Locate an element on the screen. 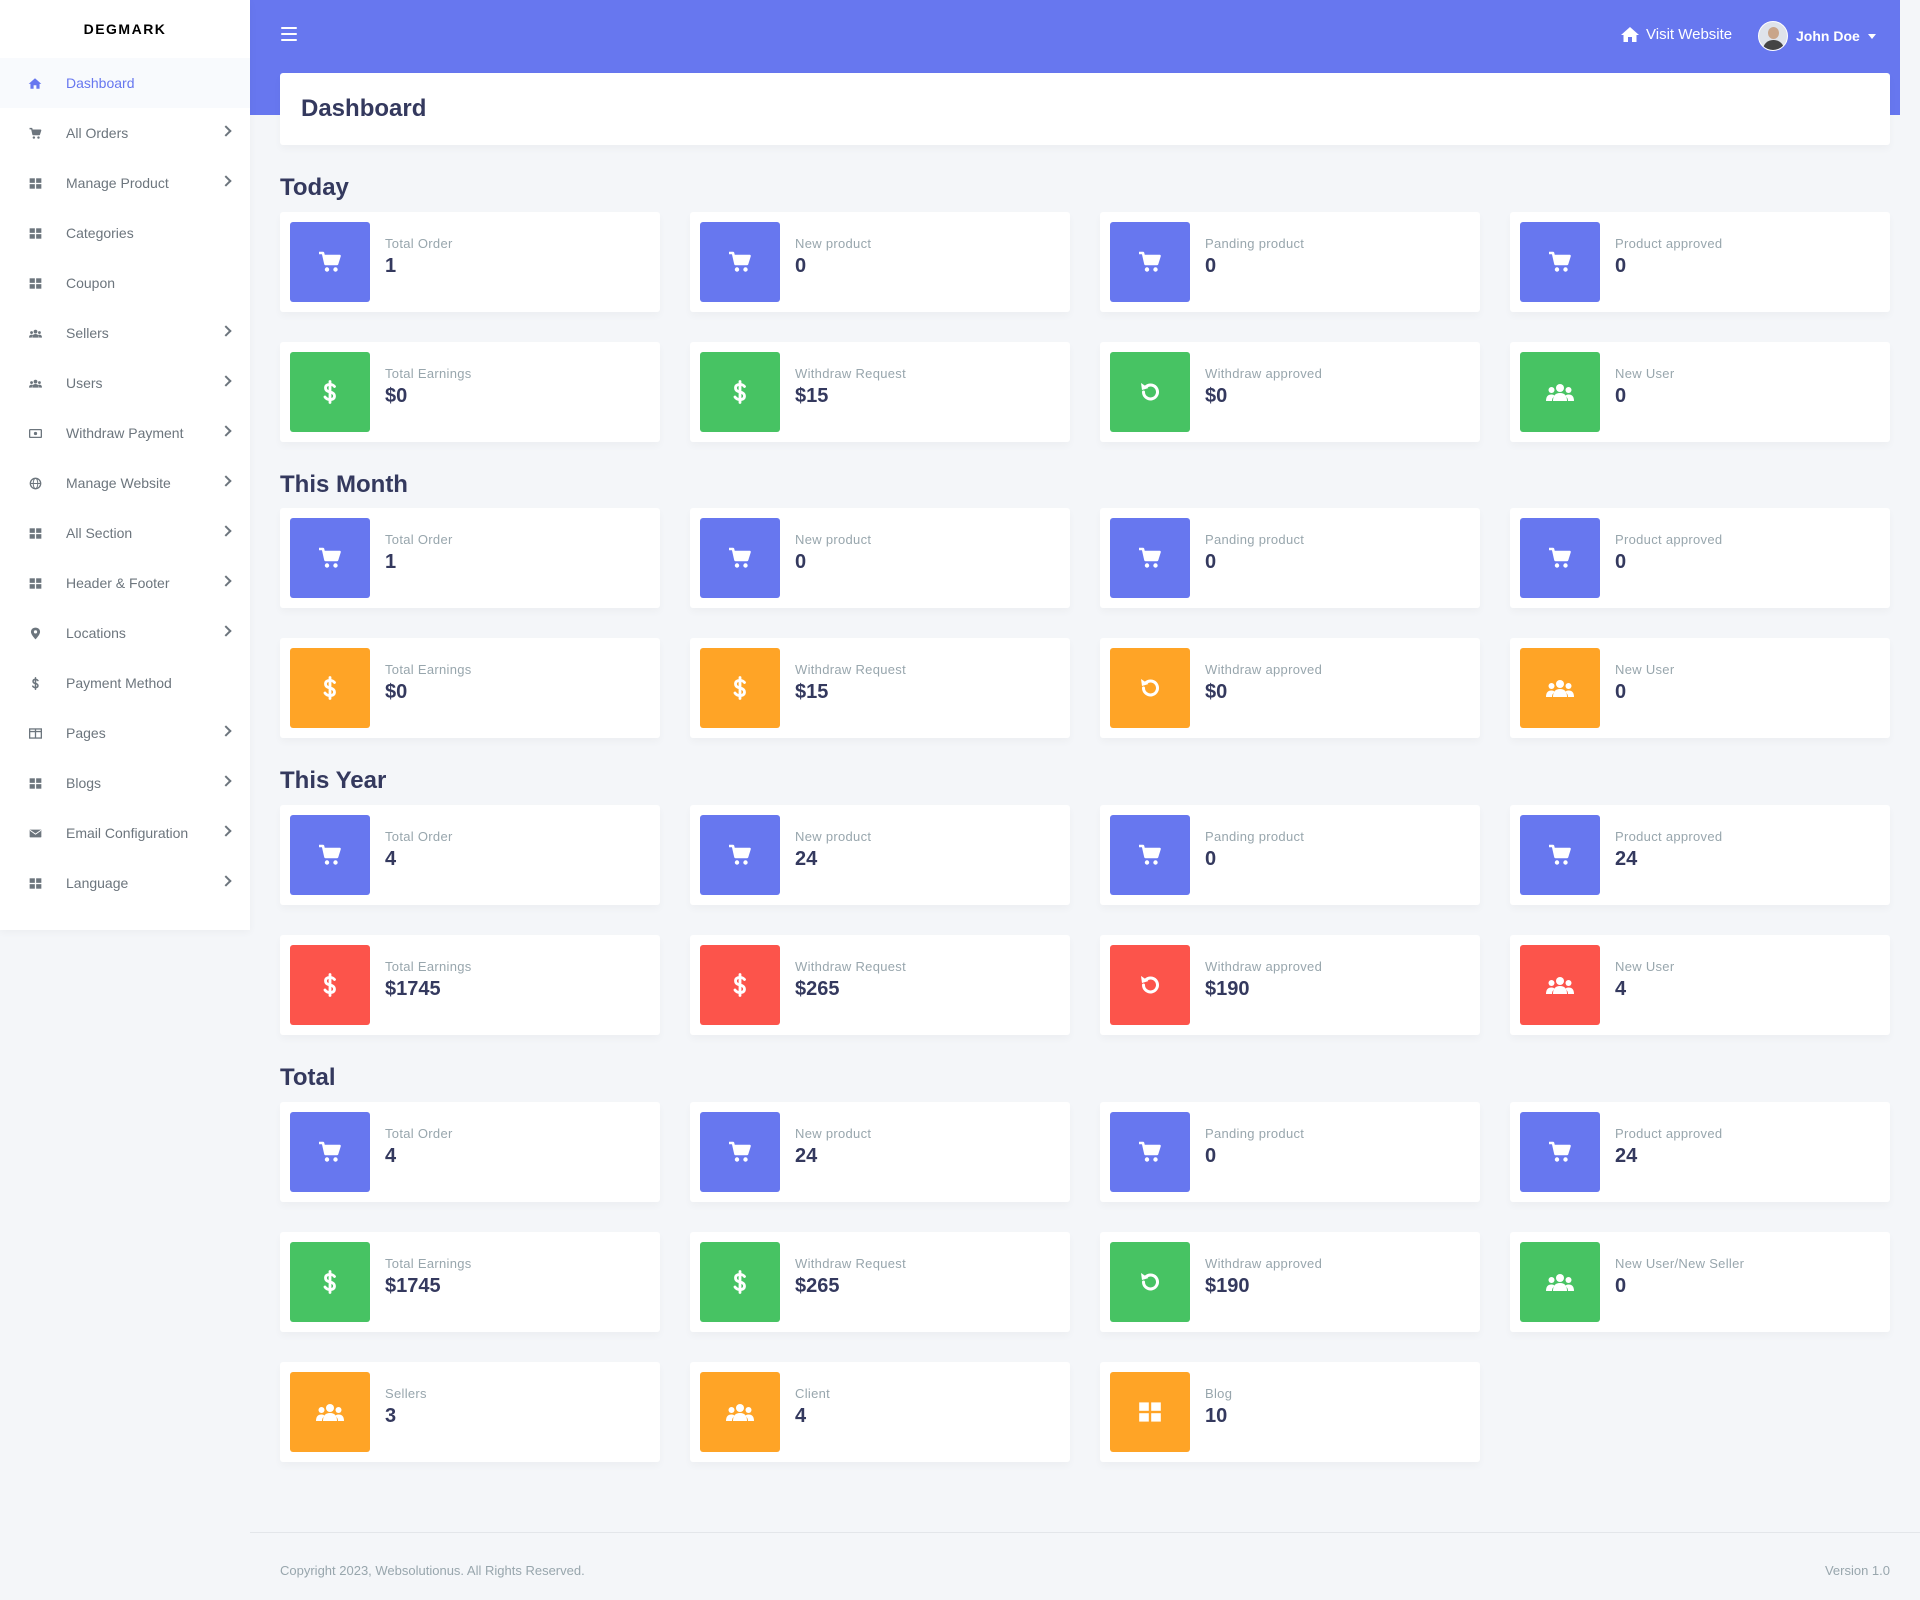 This screenshot has width=1920, height=1600. caret-down-icon is located at coordinates (1871, 36).